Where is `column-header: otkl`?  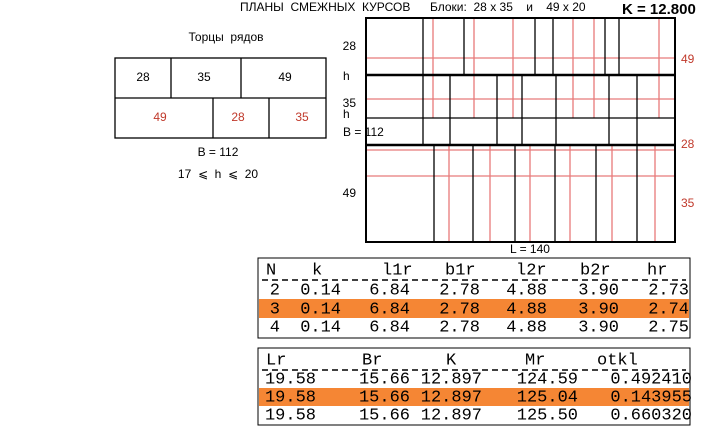 column-header: otkl is located at coordinates (617, 360).